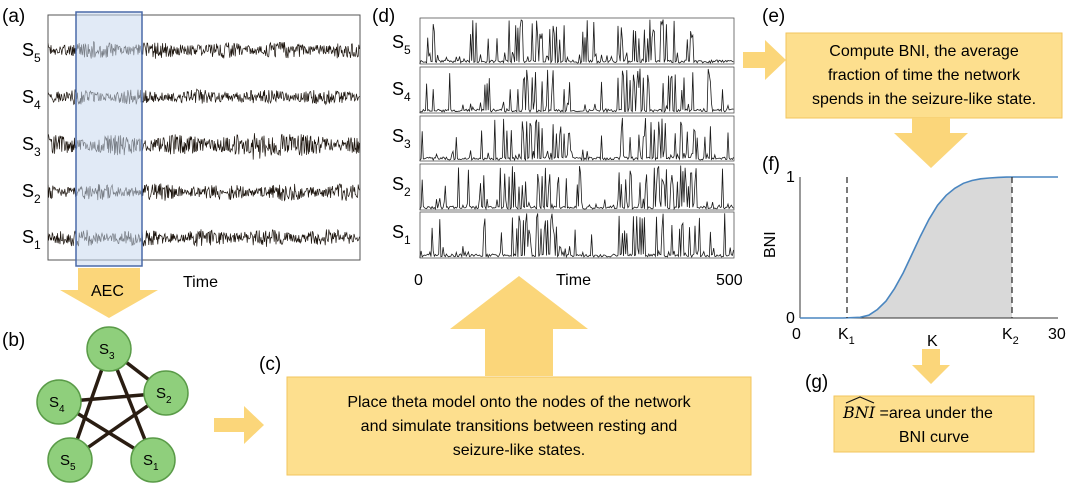  What do you see at coordinates (934, 437) in the screenshot?
I see `panel-g-line-2: BNI curve` at bounding box center [934, 437].